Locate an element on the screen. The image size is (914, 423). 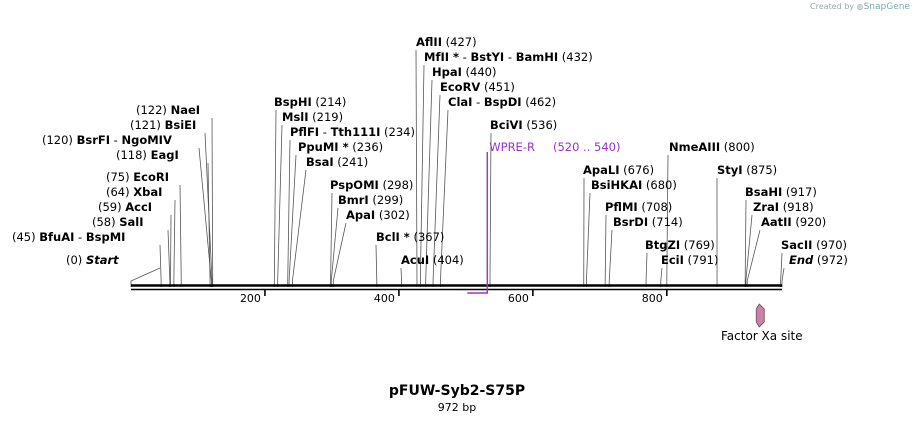
site-label-bcivi: BciVI (536) is located at coordinates (523, 125).